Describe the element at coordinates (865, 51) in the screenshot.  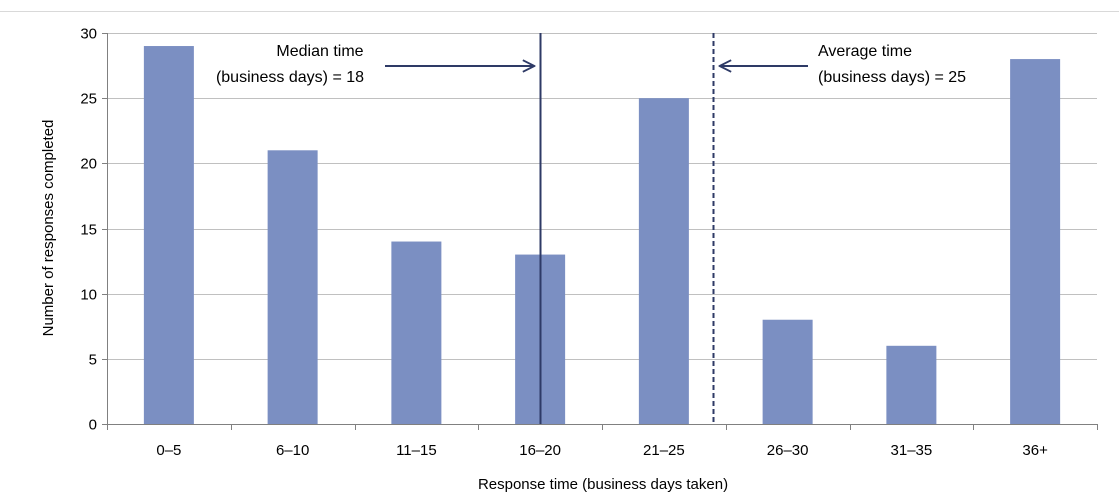
I see `average-label-line1: Average time` at that location.